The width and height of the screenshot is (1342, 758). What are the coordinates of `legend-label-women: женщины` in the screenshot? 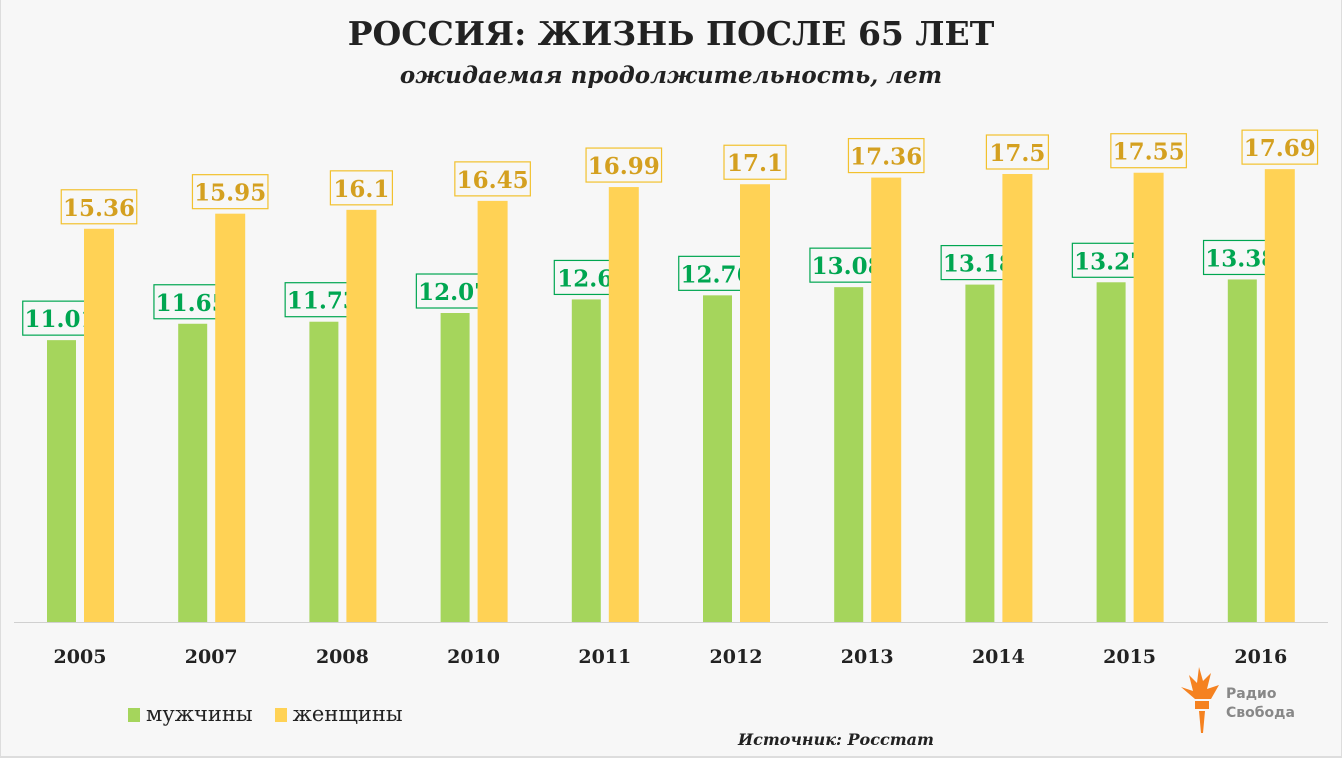 It's located at (347, 714).